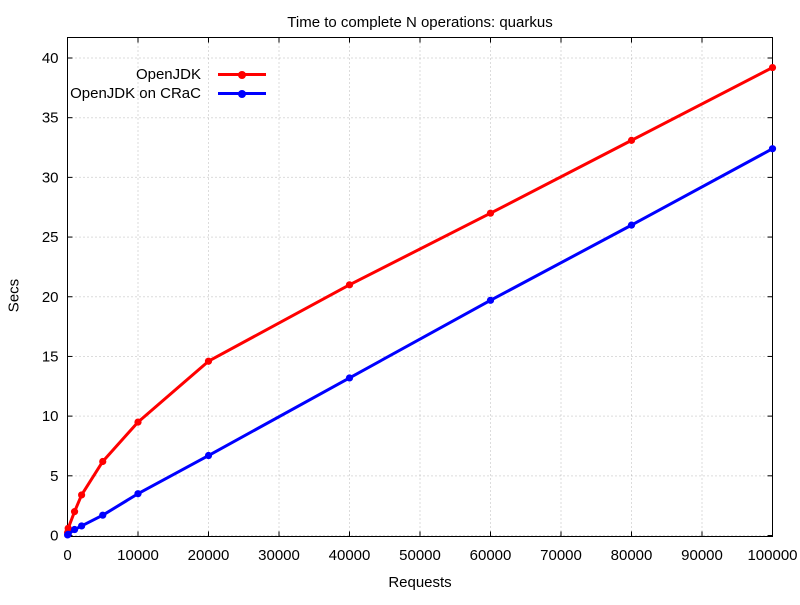  I want to click on x-tick-label: 70000, so click(561, 555).